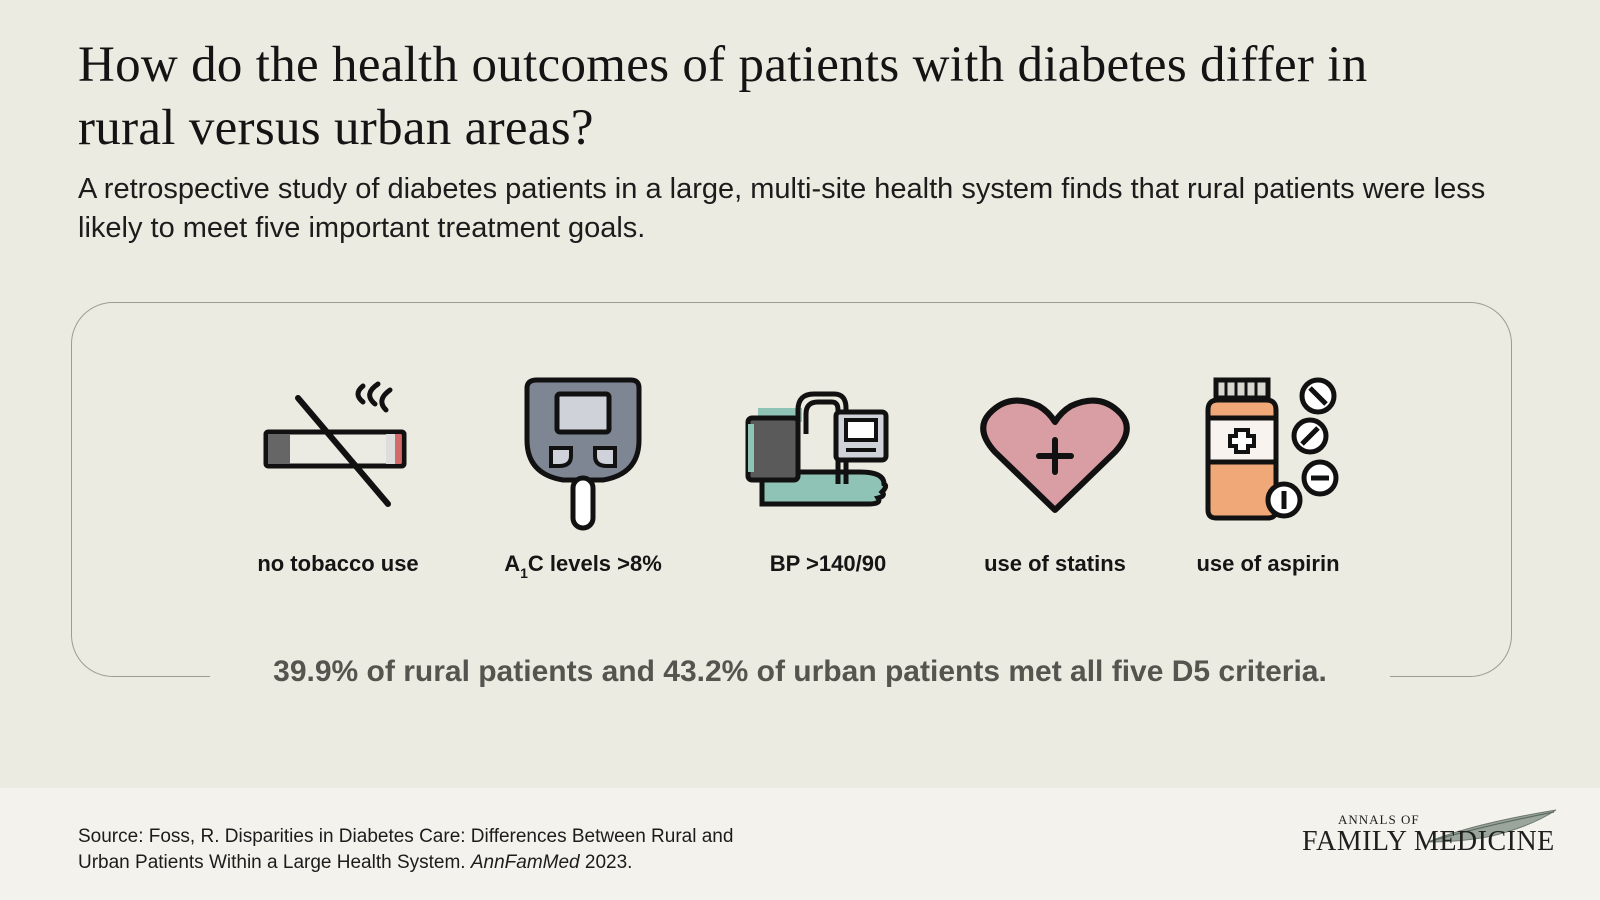 The width and height of the screenshot is (1600, 900). I want to click on criterion-aspirin: use of aspirin, so click(1268, 484).